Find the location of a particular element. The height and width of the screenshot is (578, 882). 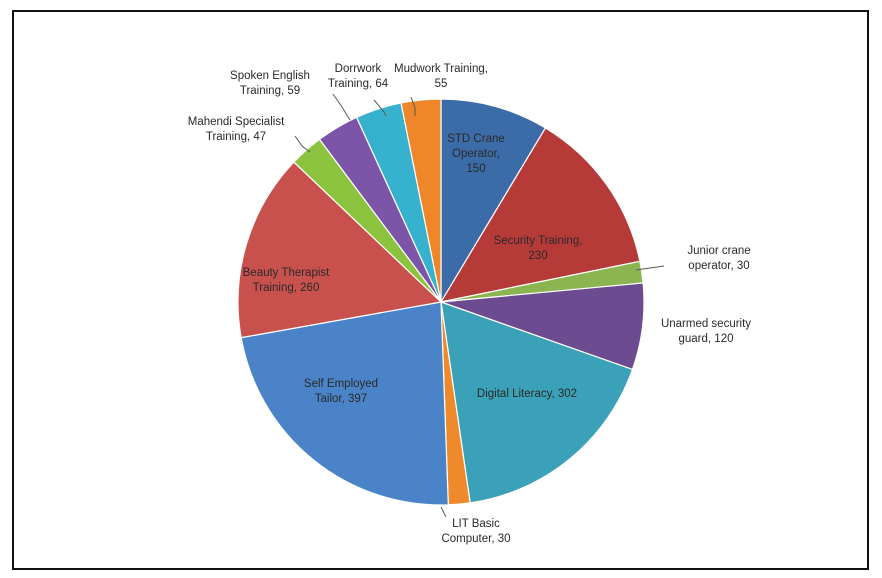

data-label-mudwork: Mudwork Training, 55 is located at coordinates (441, 76).